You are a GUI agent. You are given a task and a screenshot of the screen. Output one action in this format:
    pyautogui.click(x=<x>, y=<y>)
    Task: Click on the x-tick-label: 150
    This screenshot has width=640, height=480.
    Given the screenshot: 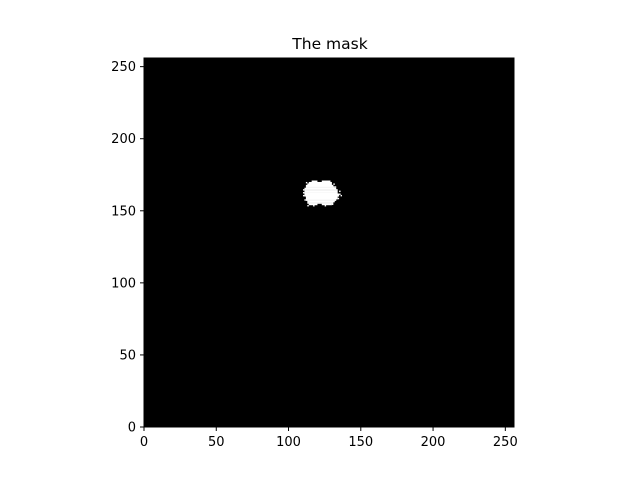 What is the action you would take?
    pyautogui.click(x=360, y=442)
    